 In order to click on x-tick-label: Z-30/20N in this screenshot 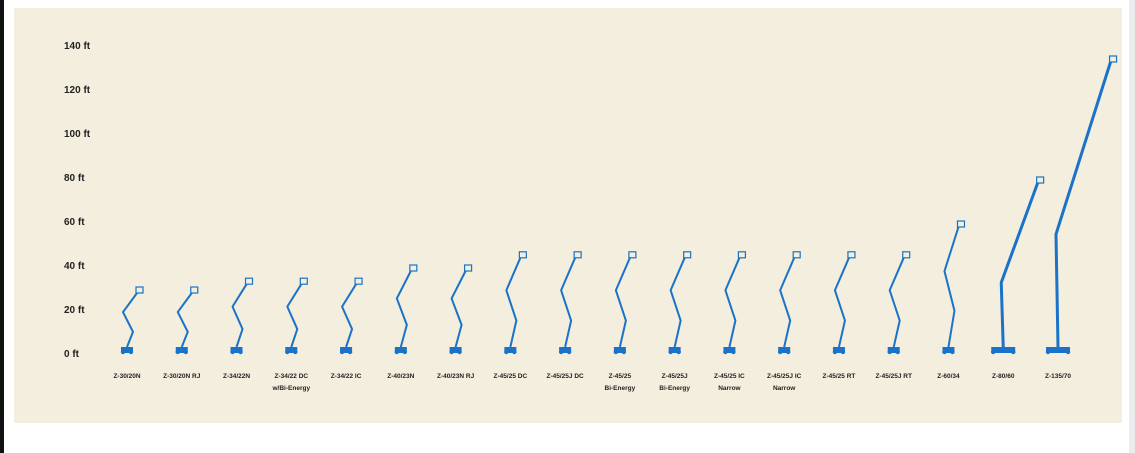, I will do `click(126, 376)`.